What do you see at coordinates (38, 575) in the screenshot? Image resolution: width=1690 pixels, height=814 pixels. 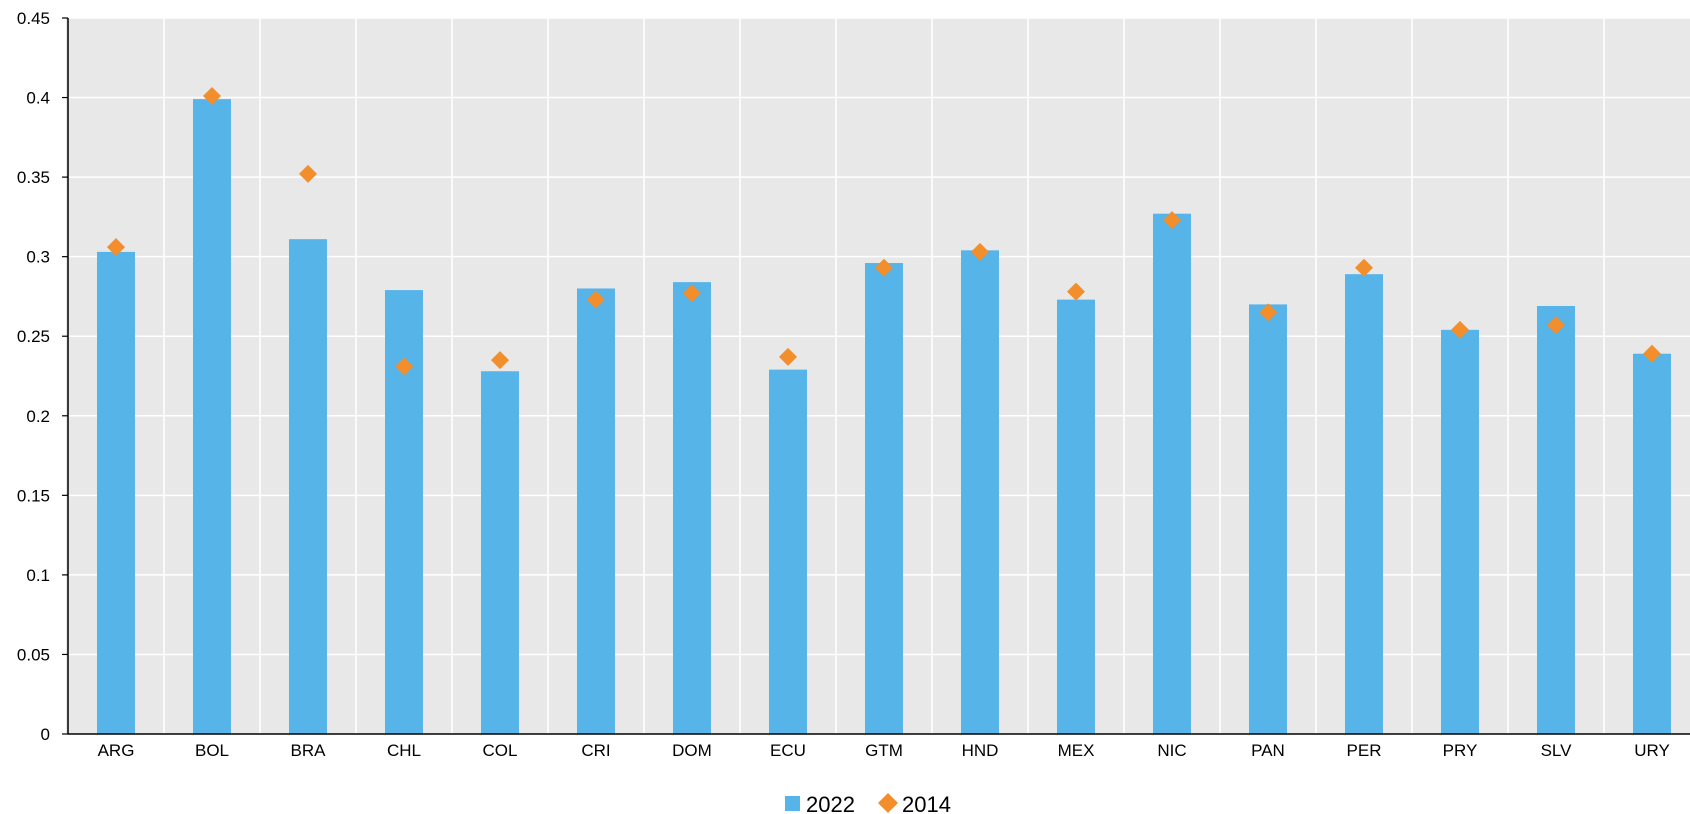 I see `y-tick-label: 0.1` at bounding box center [38, 575].